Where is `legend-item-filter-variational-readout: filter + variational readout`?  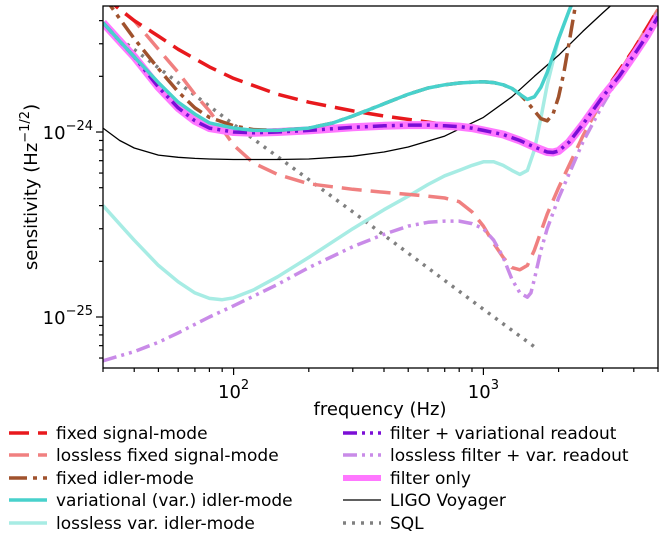
legend-item-filter-variational-readout: filter + variational readout is located at coordinates (480, 434).